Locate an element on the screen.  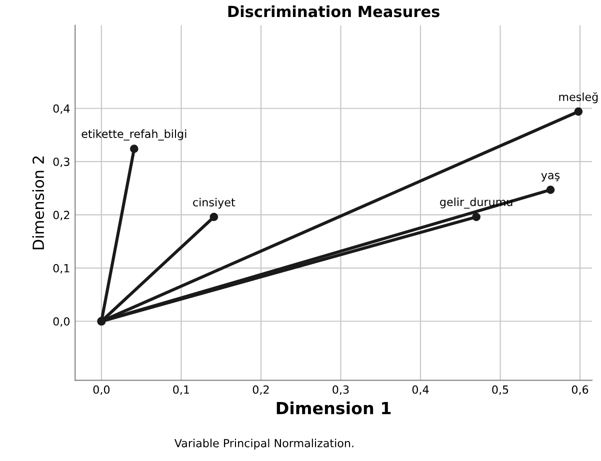
x-tick-label: 0,4 is located at coordinates (420, 390).